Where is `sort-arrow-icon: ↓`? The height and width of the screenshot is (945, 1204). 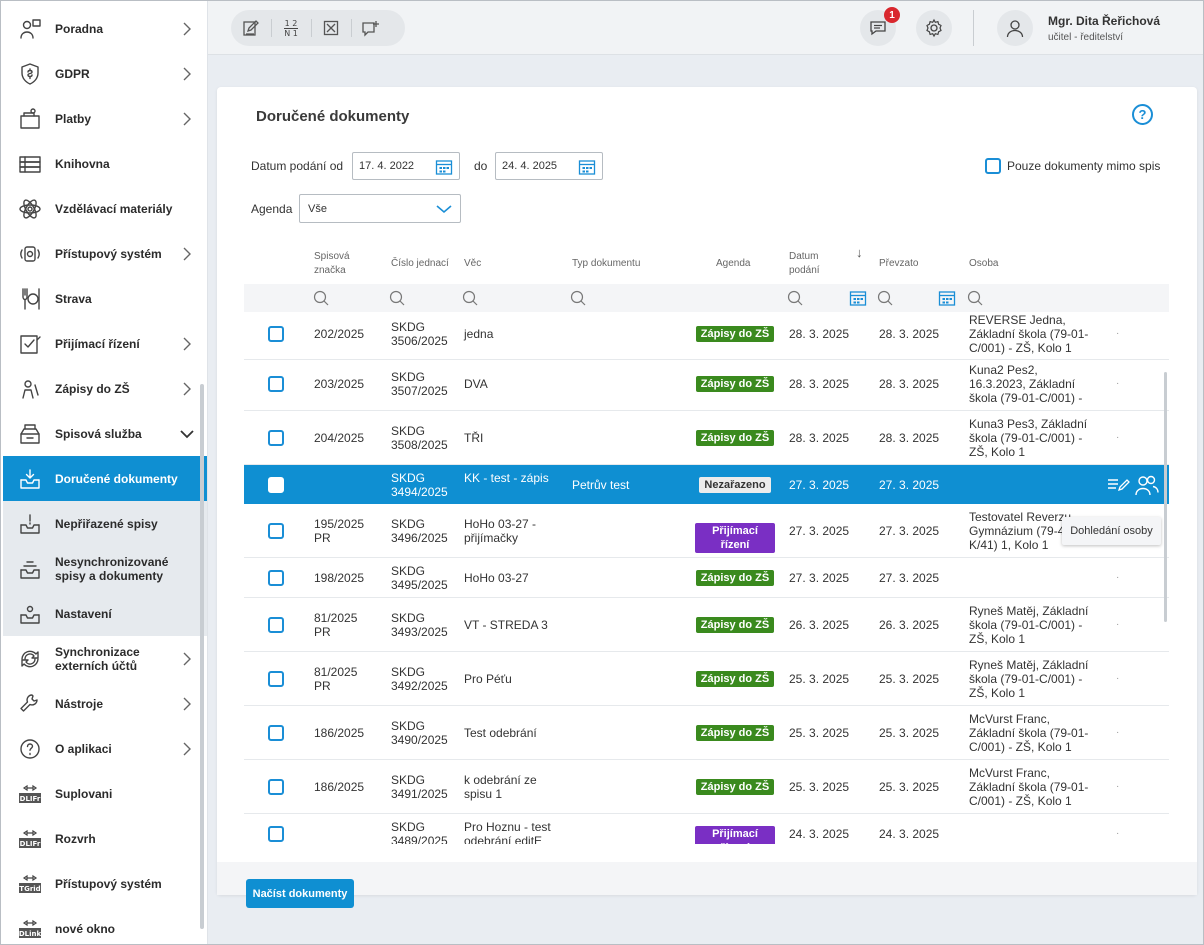
sort-arrow-icon: ↓ is located at coordinates (859, 252).